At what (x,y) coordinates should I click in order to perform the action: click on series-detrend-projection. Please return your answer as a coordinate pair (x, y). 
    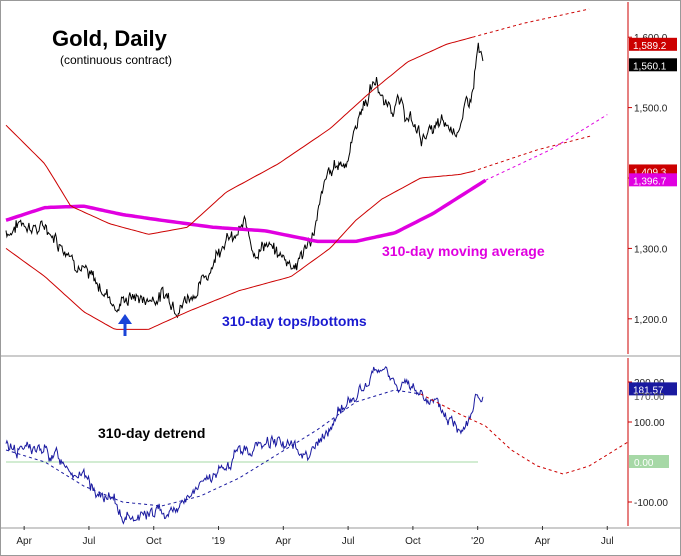
    Looking at the image, I should click on (524, 434).